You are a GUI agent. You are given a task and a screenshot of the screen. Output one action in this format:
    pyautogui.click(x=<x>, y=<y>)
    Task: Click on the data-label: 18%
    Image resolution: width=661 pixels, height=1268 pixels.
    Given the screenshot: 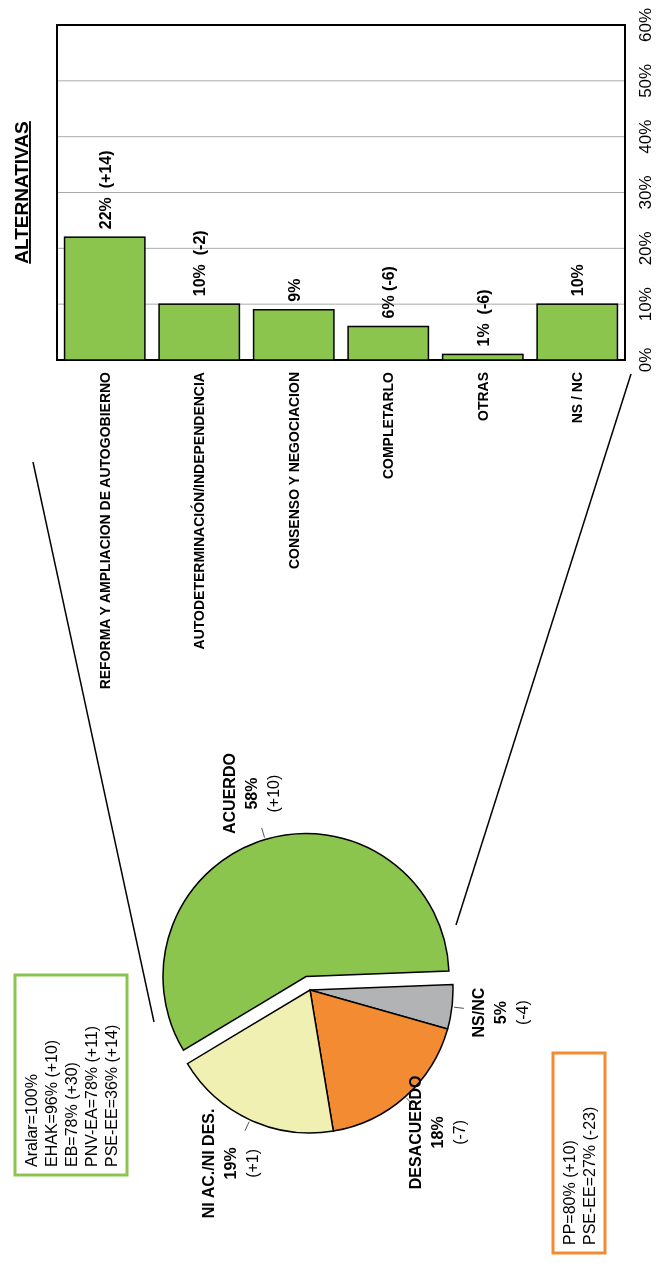 What is the action you would take?
    pyautogui.click(x=438, y=1132)
    